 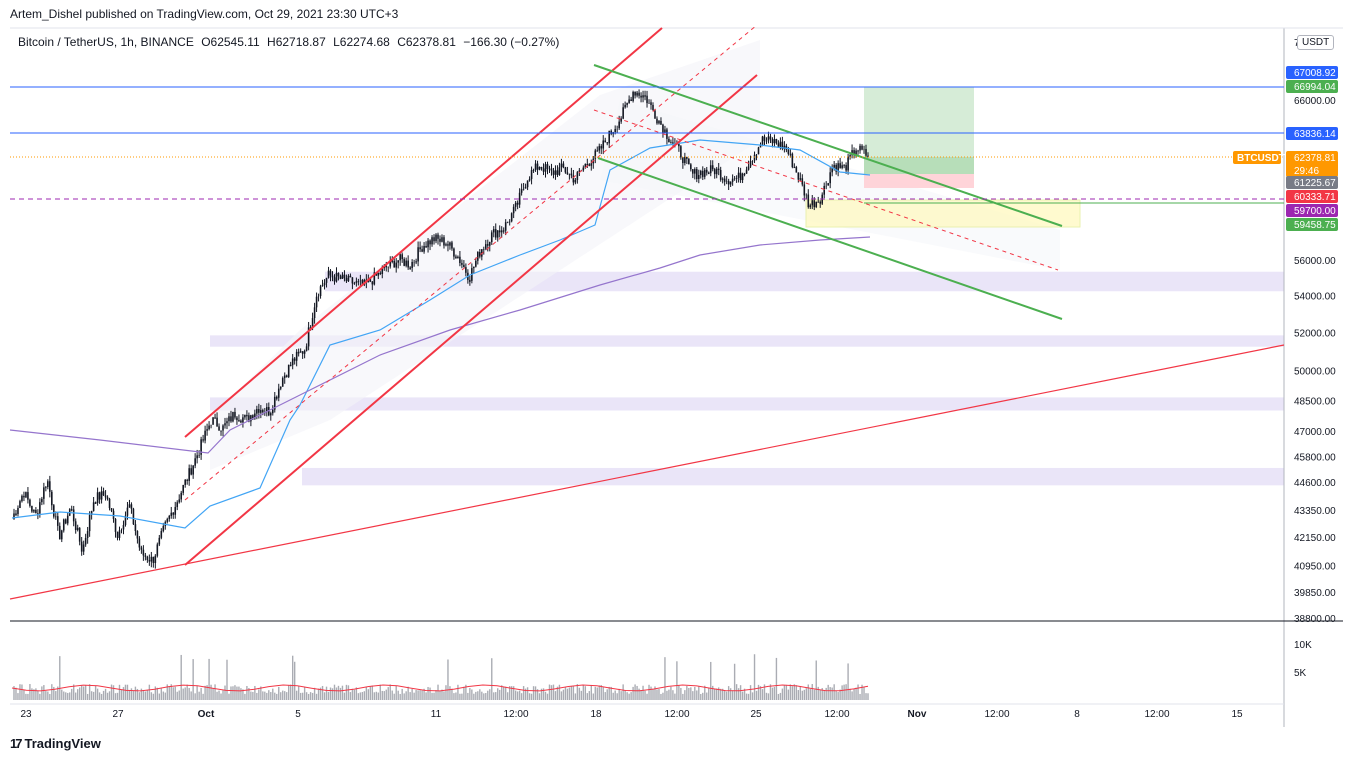 I want to click on y-tick-label: 40950.00, so click(x=1315, y=566).